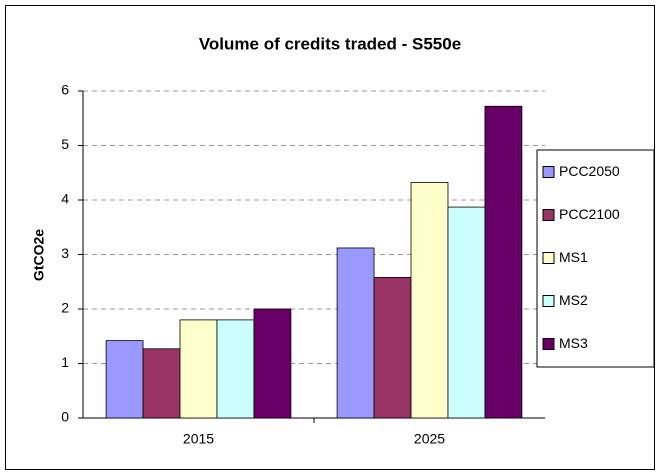  Describe the element at coordinates (65, 90) in the screenshot. I see `y-tick-label: 6` at that location.